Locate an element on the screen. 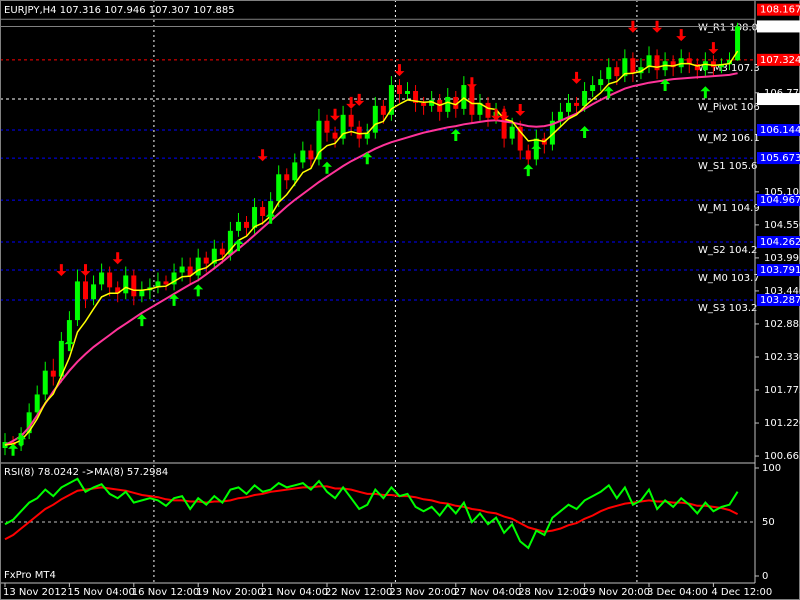  y-tick-label: 101.775 is located at coordinates (782, 390).